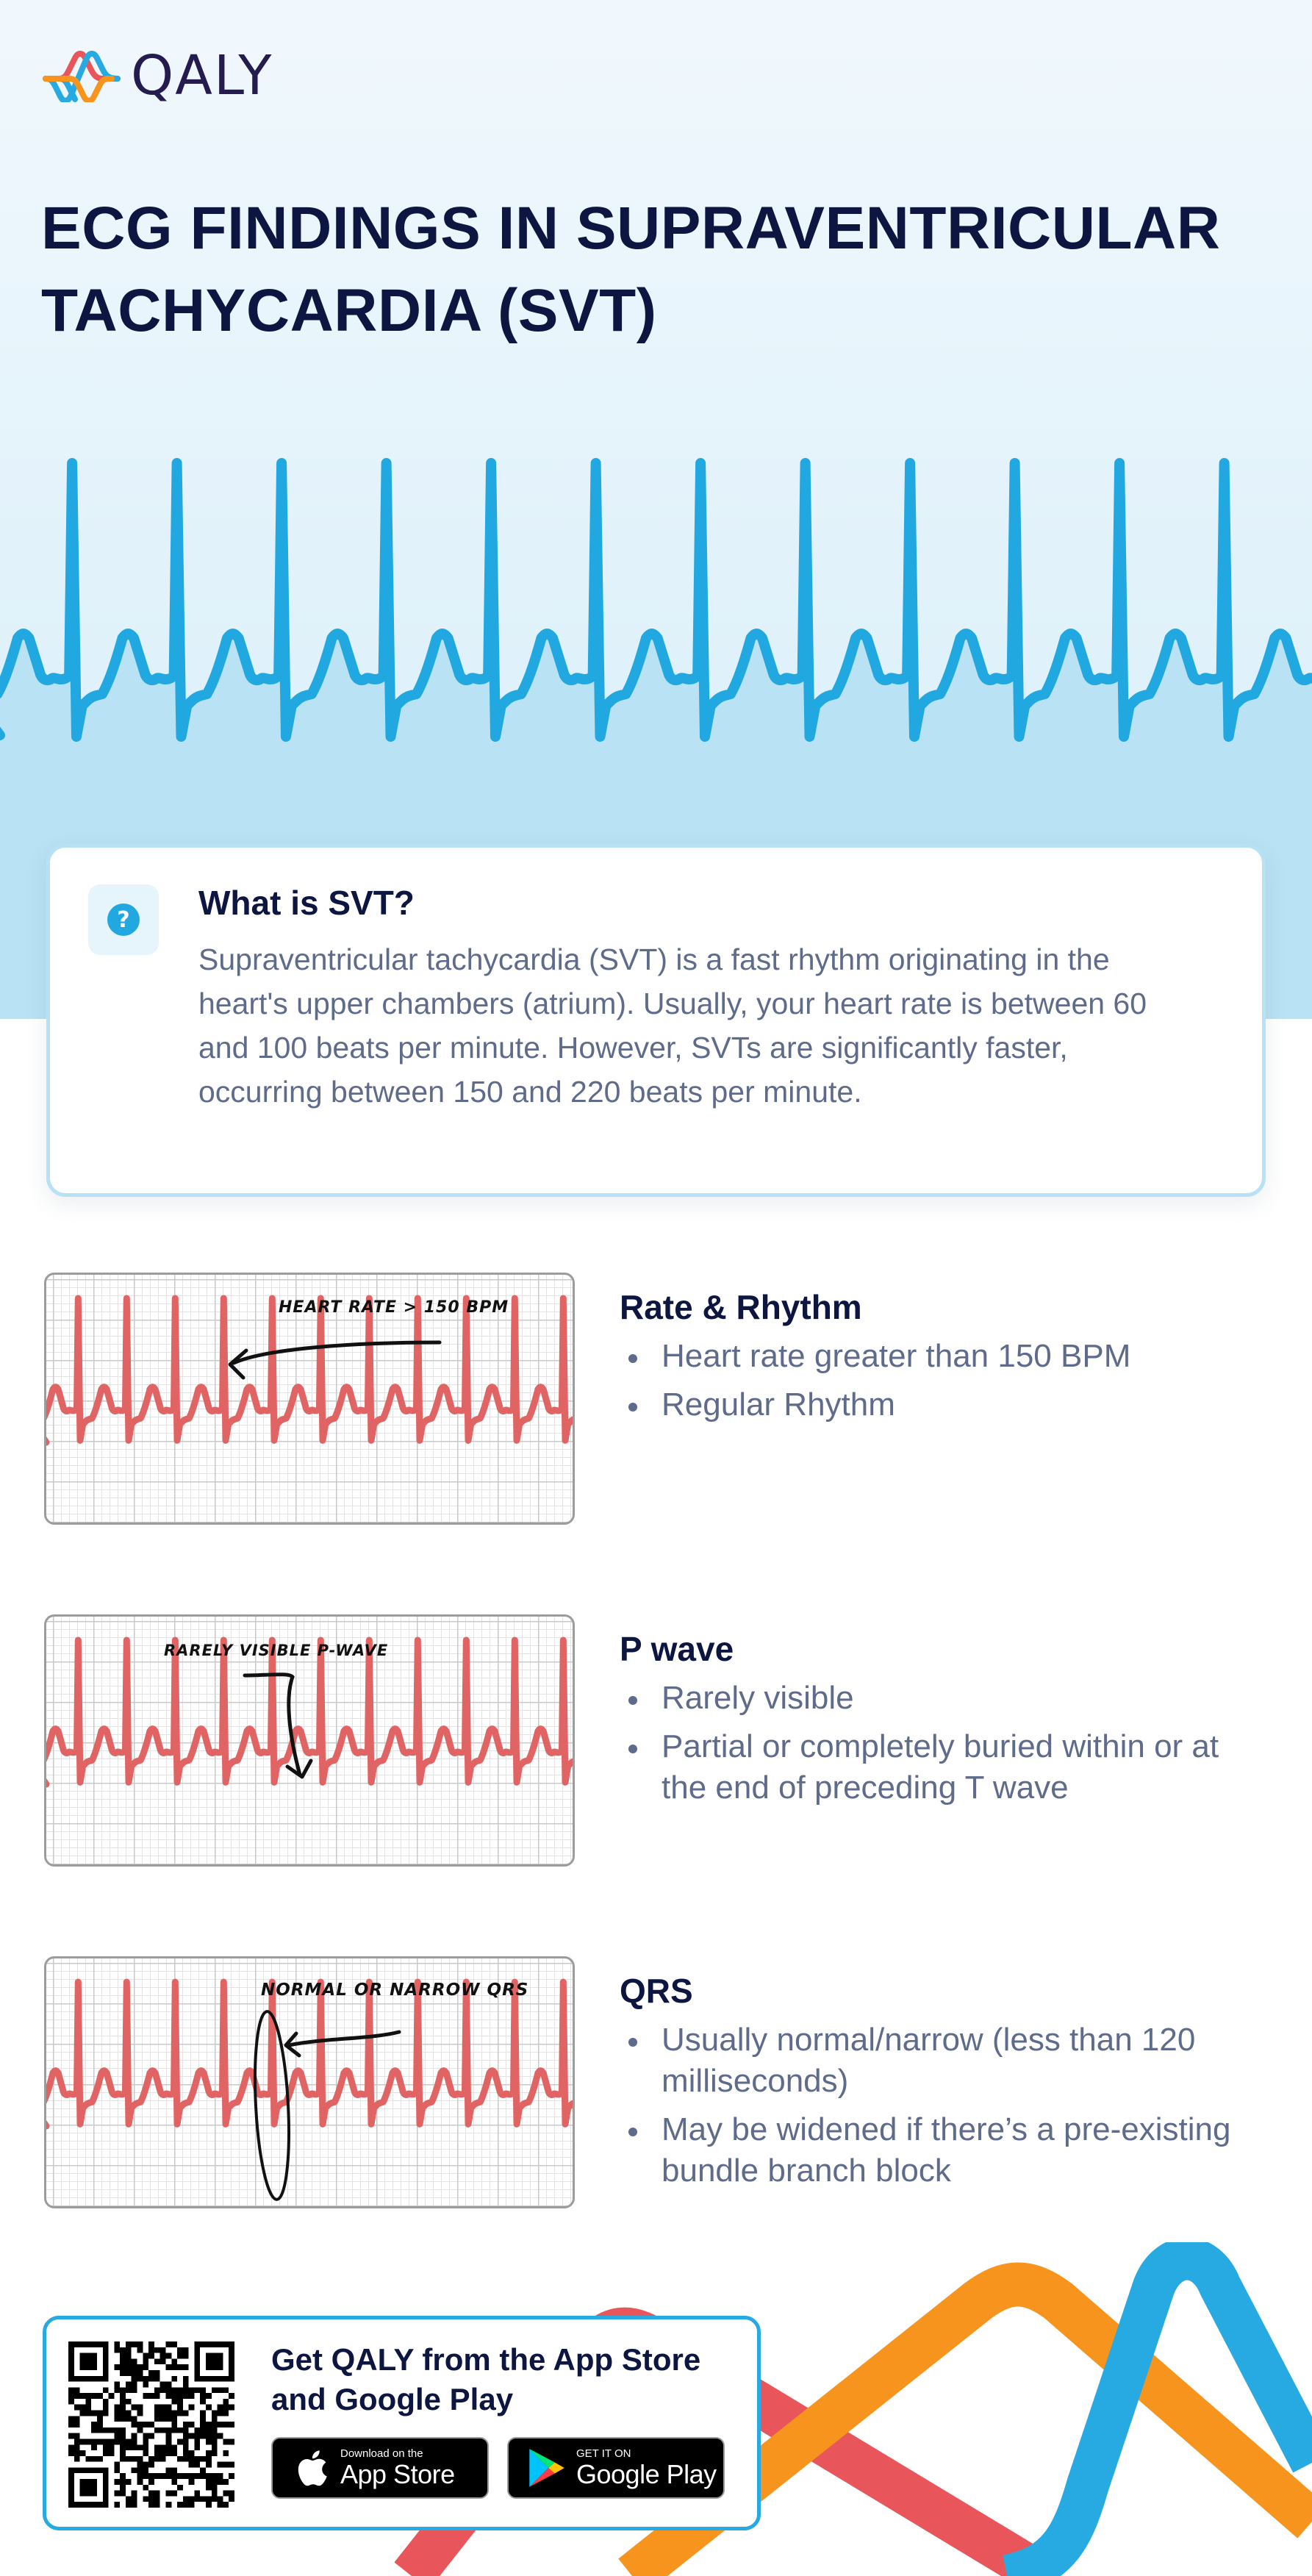 This screenshot has height=2576, width=1312. Describe the element at coordinates (604, 2453) in the screenshot. I see `google-play-small-label: GET IT ON` at that location.